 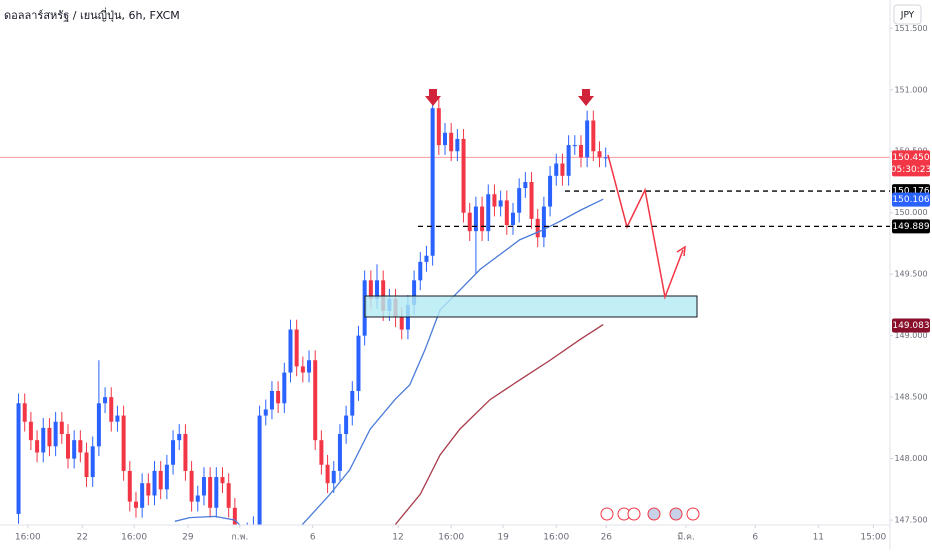 I want to click on price-countdown: 05:30:23, so click(x=911, y=170).